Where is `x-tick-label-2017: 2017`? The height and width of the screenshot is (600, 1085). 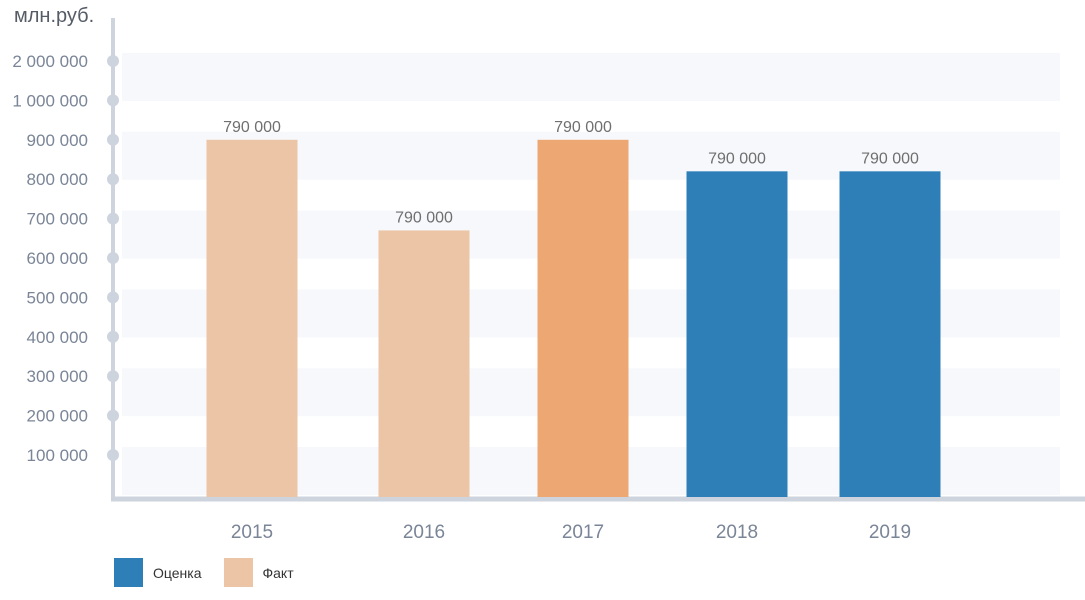
x-tick-label-2017: 2017 is located at coordinates (583, 532).